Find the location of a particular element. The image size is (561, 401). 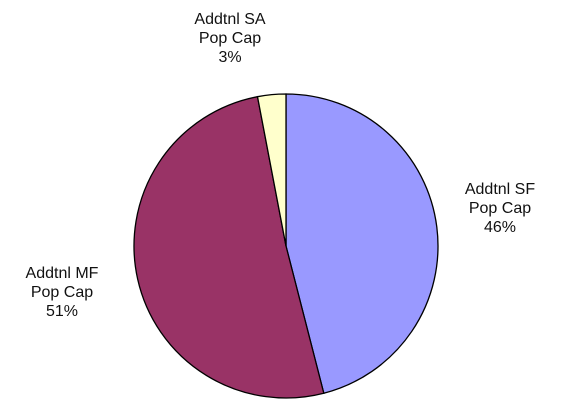

slice-label: Addtnl SA Pop Cap 3% is located at coordinates (230, 38).